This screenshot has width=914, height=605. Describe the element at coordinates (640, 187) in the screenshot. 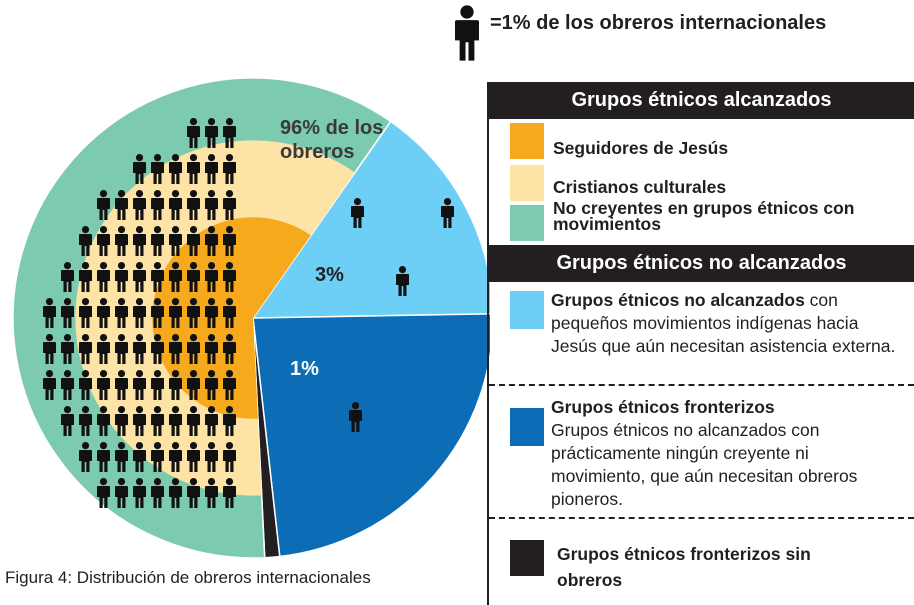

I see `legend-text: Cristianos culturales` at that location.